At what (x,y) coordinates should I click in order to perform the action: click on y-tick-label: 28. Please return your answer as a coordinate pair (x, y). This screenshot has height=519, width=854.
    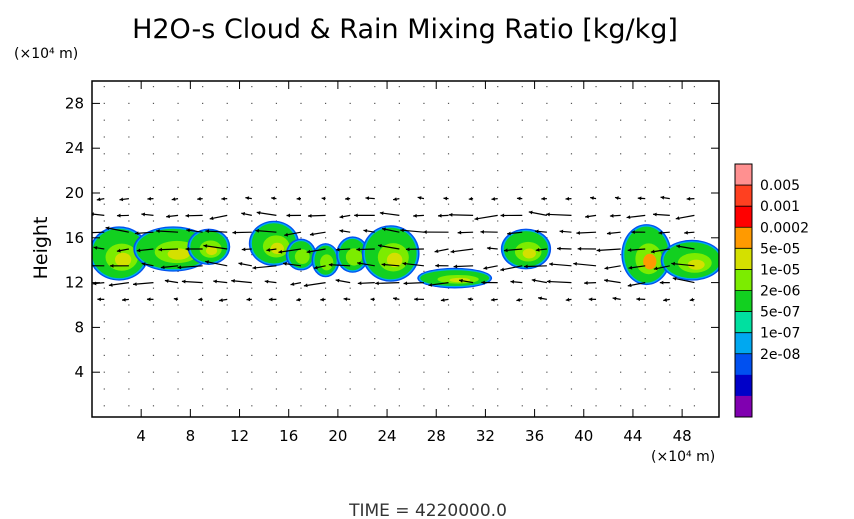
    Looking at the image, I should click on (74, 103).